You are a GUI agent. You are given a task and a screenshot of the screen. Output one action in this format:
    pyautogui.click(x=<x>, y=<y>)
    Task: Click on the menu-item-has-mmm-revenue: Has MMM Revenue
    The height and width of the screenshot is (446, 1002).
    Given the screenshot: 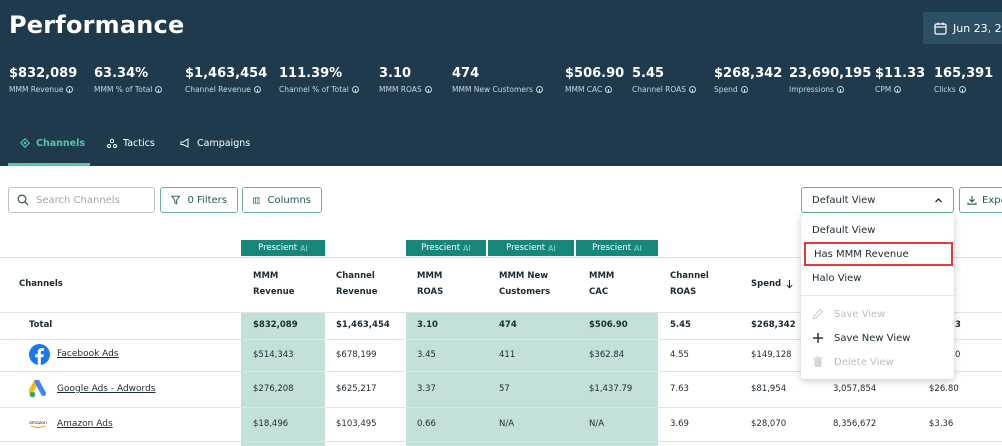 What is the action you would take?
    pyautogui.click(x=878, y=254)
    